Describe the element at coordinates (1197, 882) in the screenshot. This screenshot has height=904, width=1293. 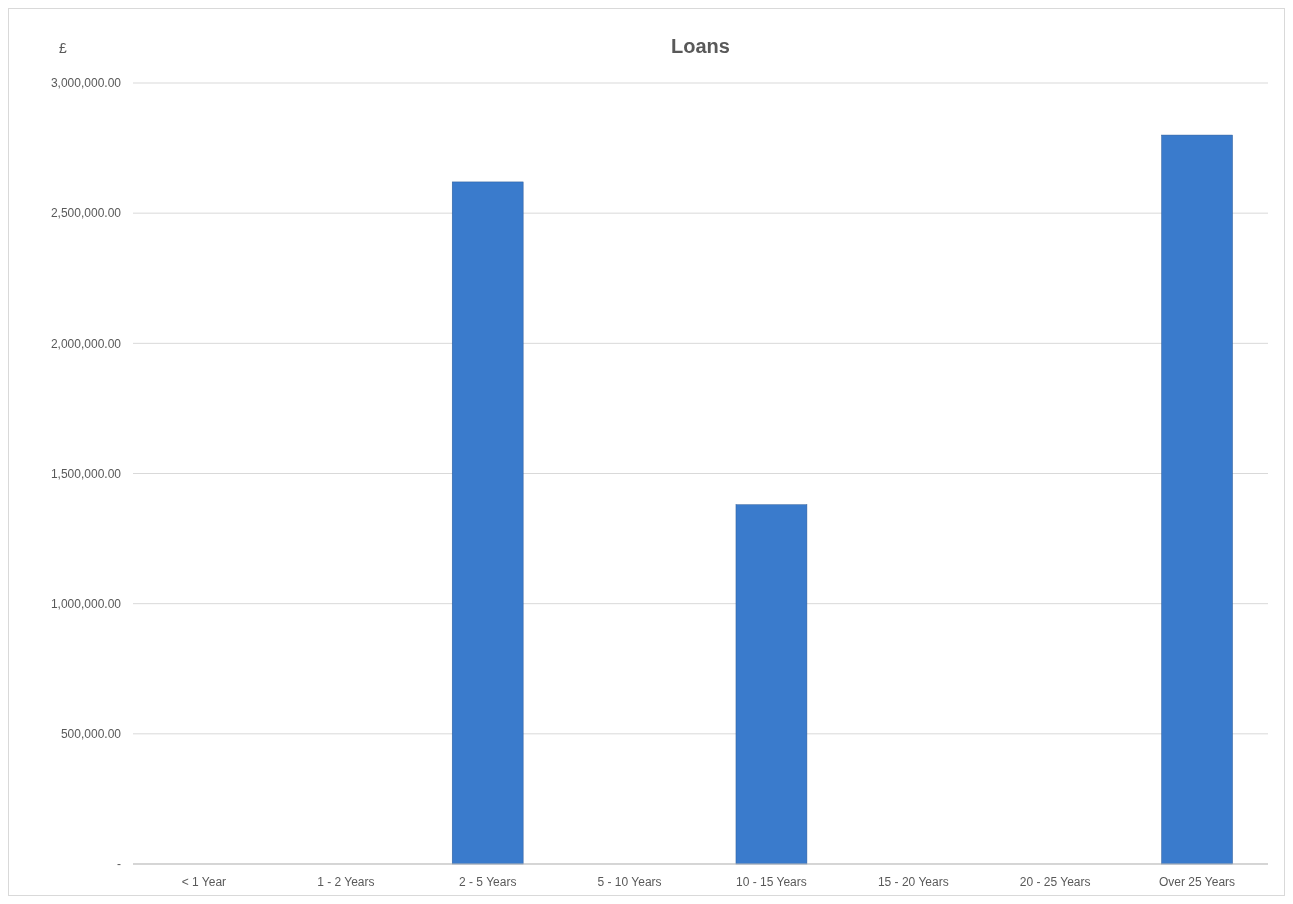
I see `x-tick-label: Over 25 Years` at that location.